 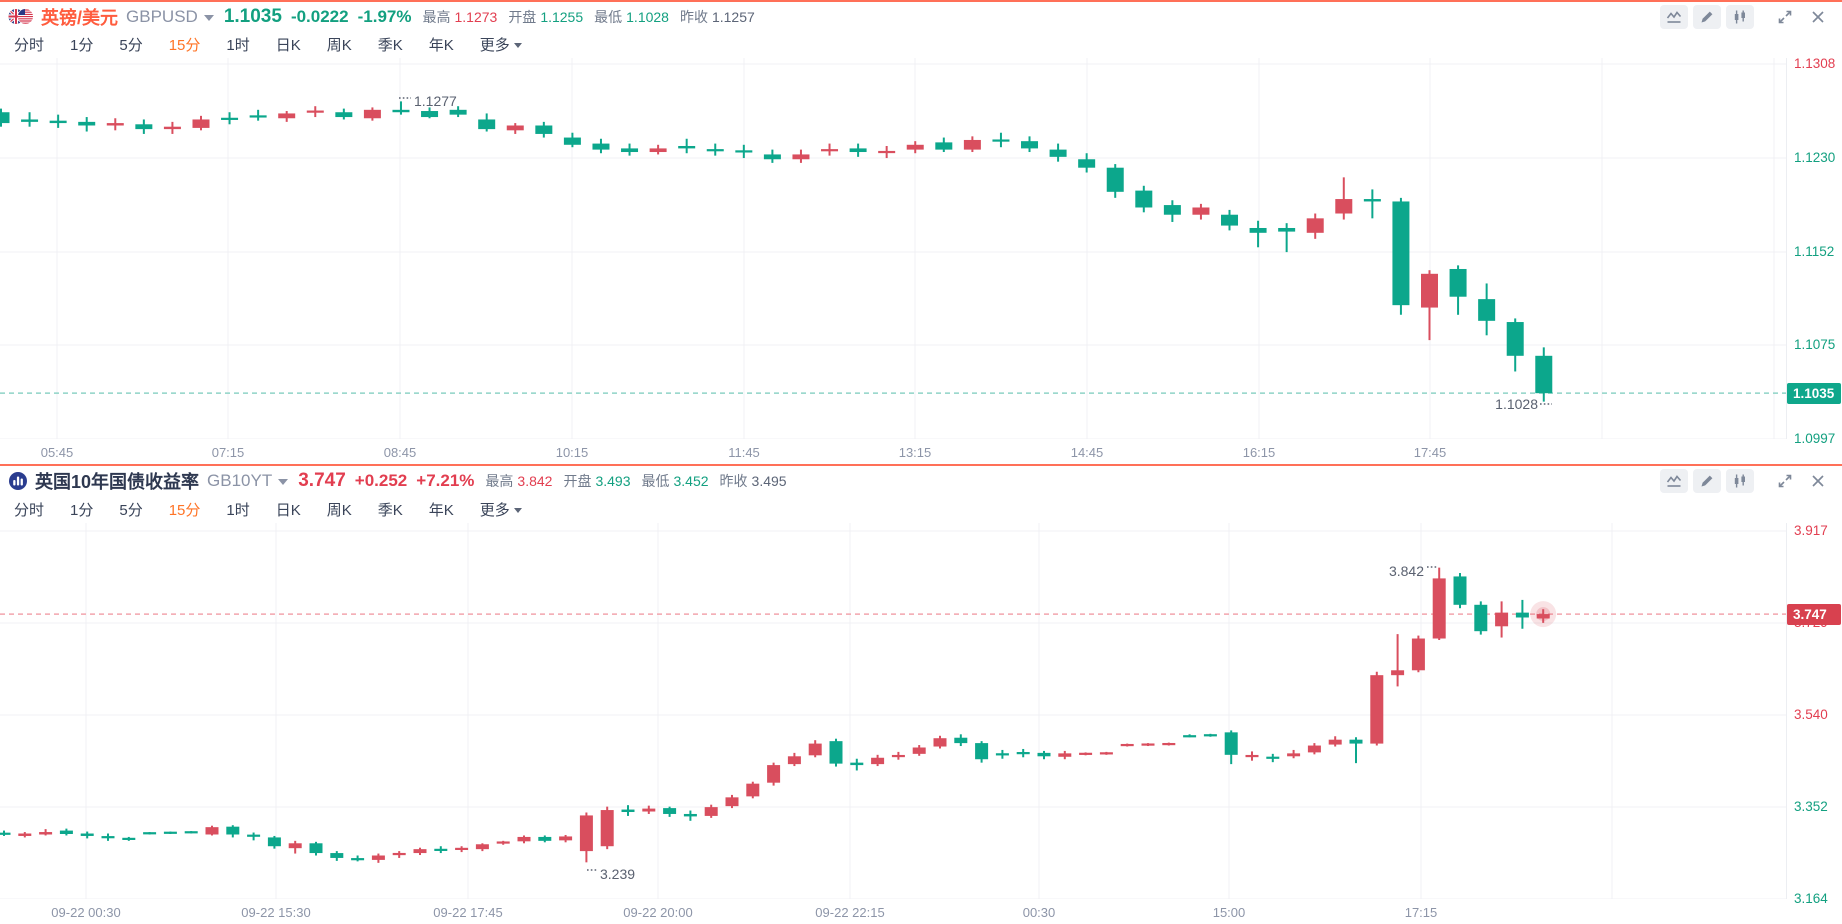 What do you see at coordinates (1087, 452) in the screenshot?
I see `x-axis-label: 14:45` at bounding box center [1087, 452].